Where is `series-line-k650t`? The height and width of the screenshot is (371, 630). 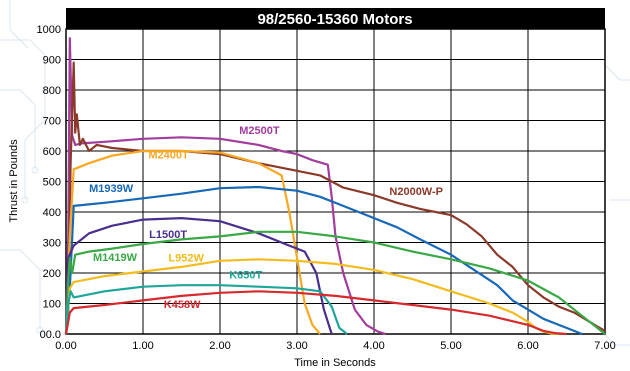 series-line-k650t is located at coordinates (206, 309).